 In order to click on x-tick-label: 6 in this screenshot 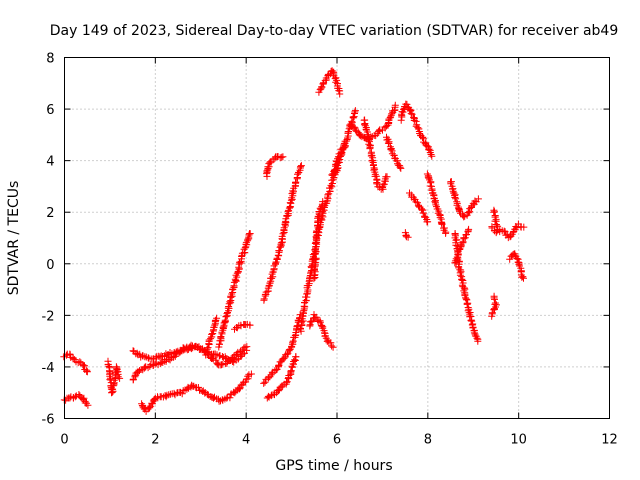, I will do `click(337, 440)`.